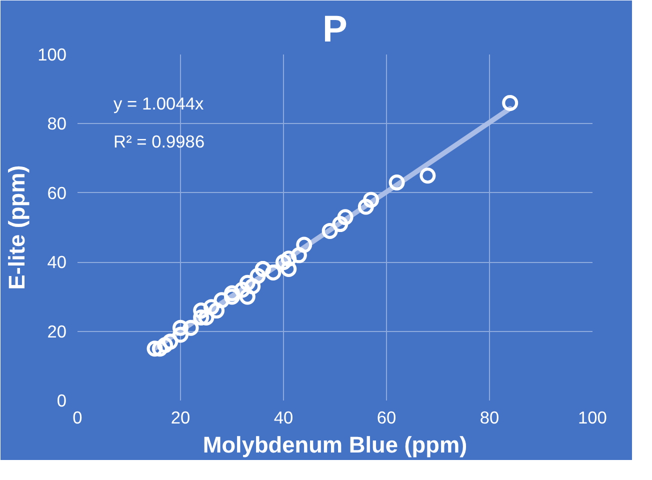 Image resolution: width=652 pixels, height=480 pixels. What do you see at coordinates (335, 445) in the screenshot?
I see `x-axis-title: Molybdenum Blue (ppm)` at bounding box center [335, 445].